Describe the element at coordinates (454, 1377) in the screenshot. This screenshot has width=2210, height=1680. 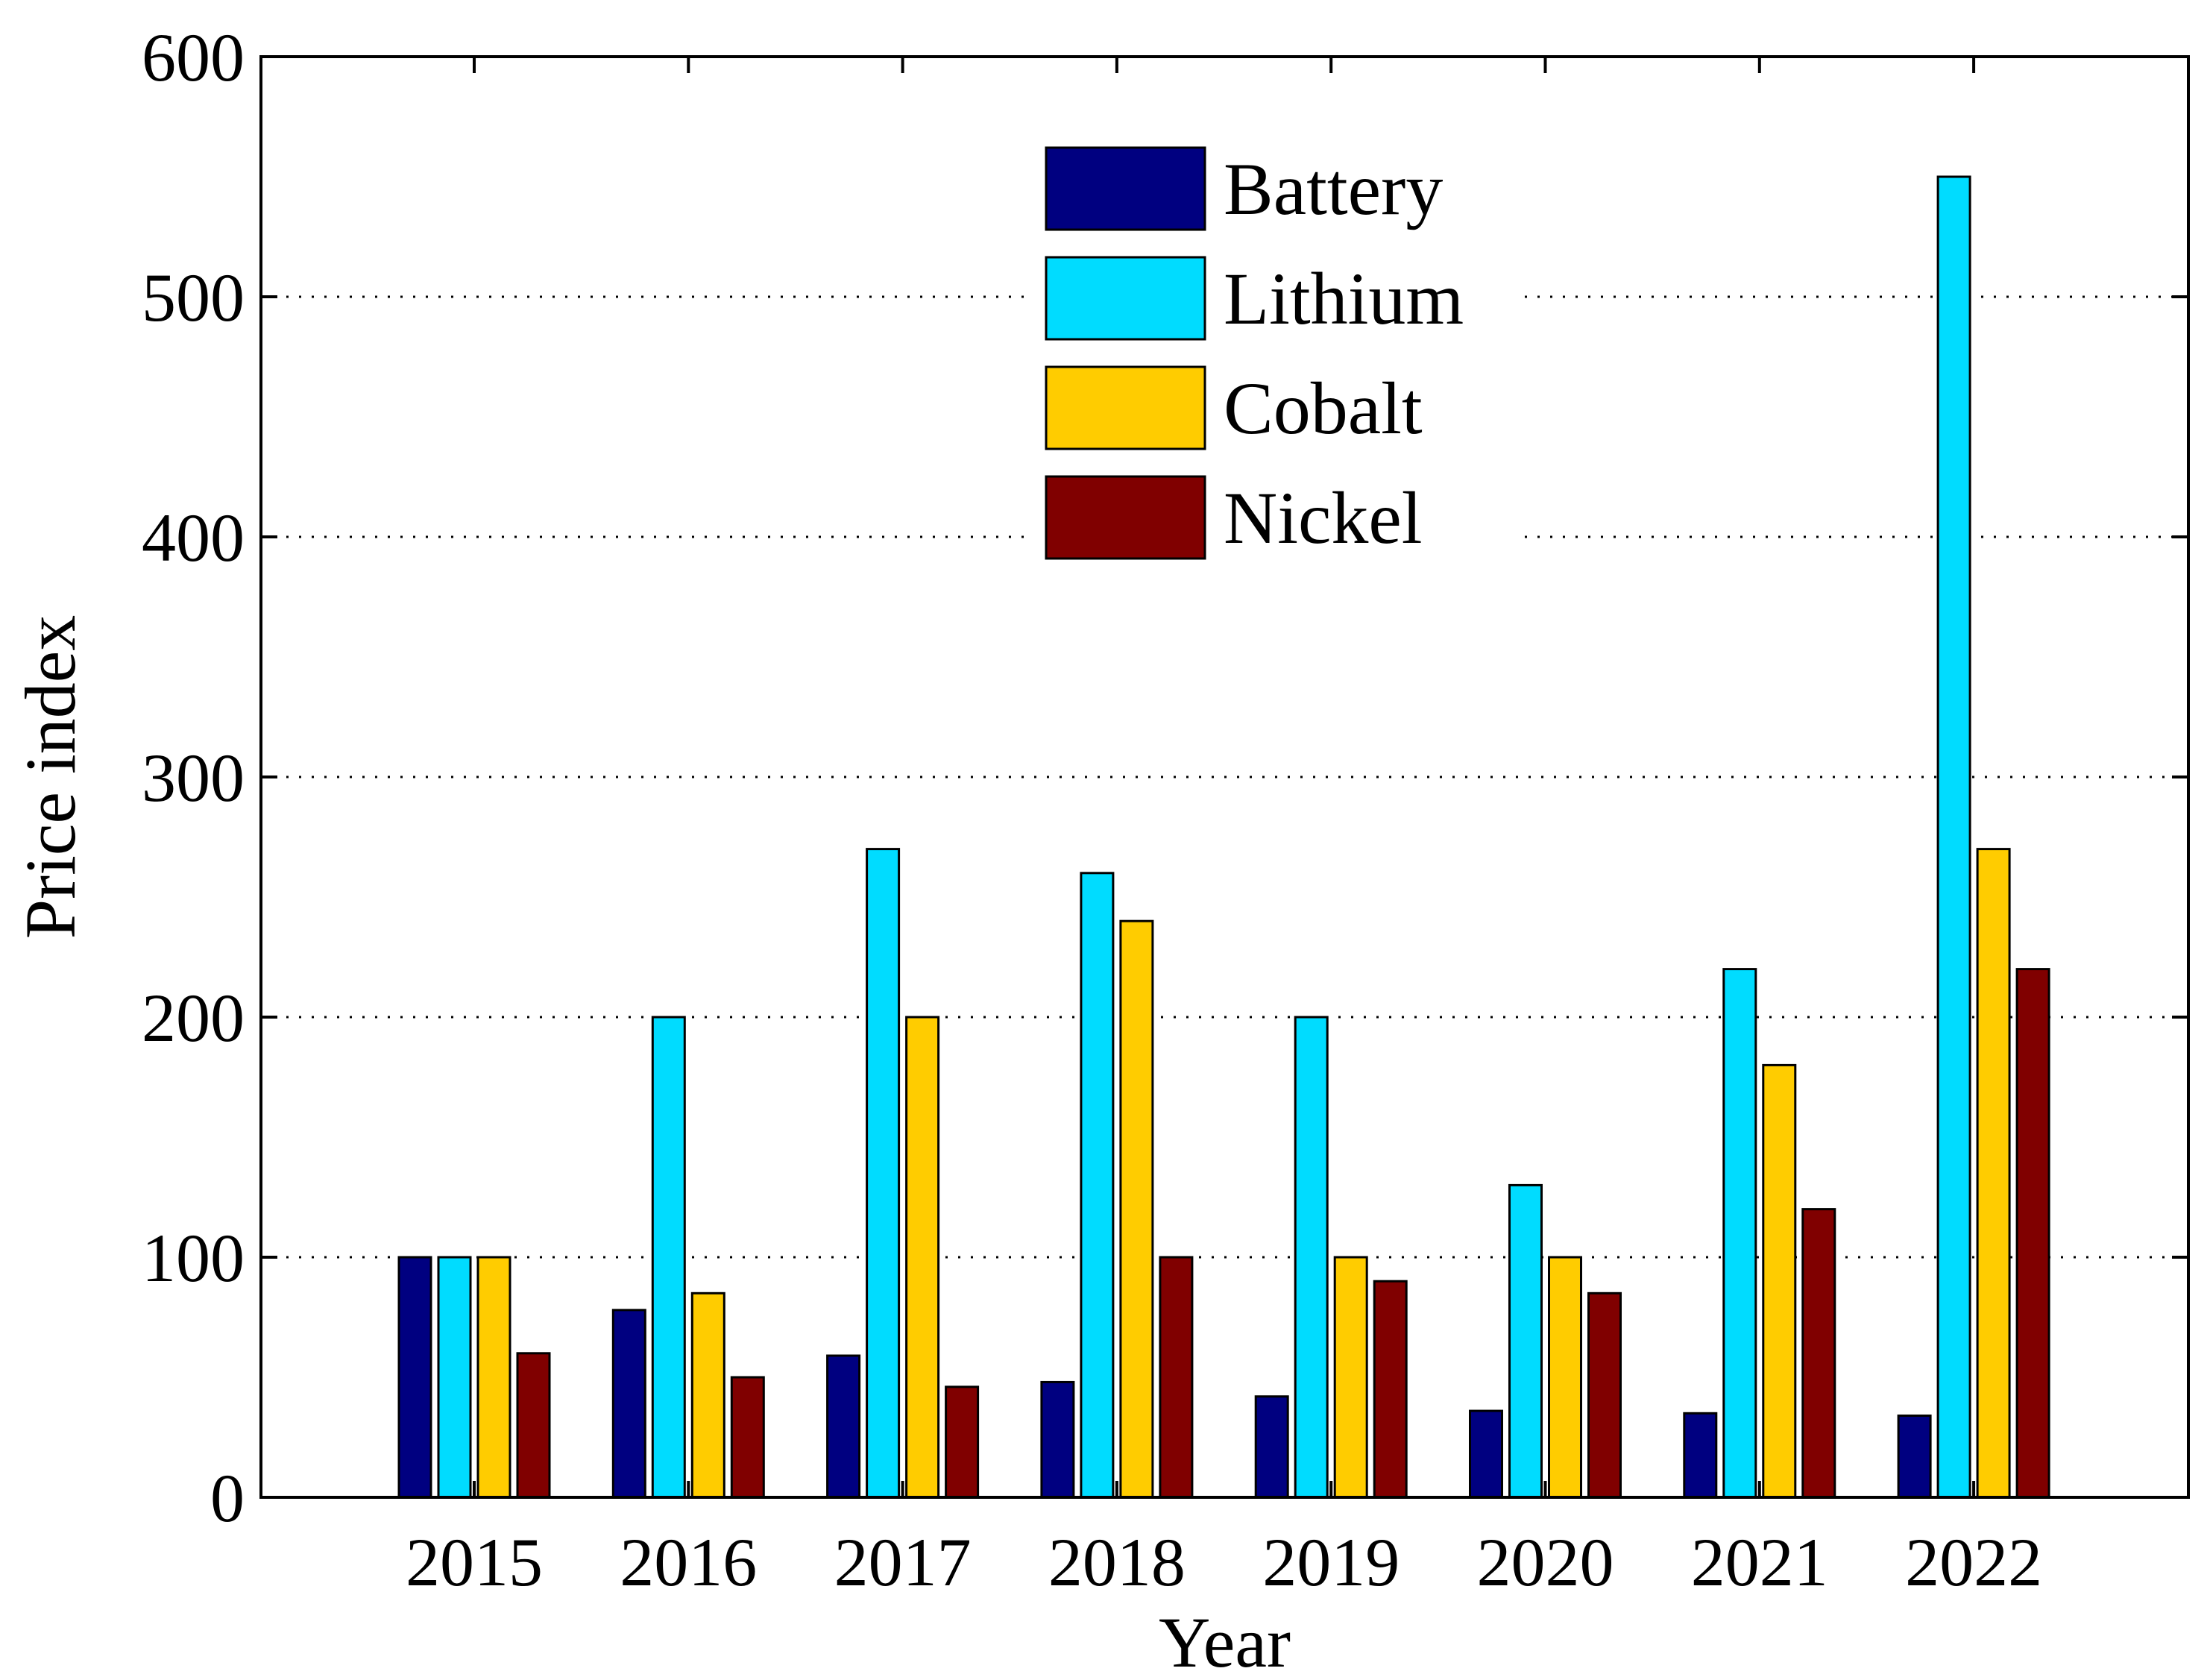
I see `bar-lithium-2015` at that location.